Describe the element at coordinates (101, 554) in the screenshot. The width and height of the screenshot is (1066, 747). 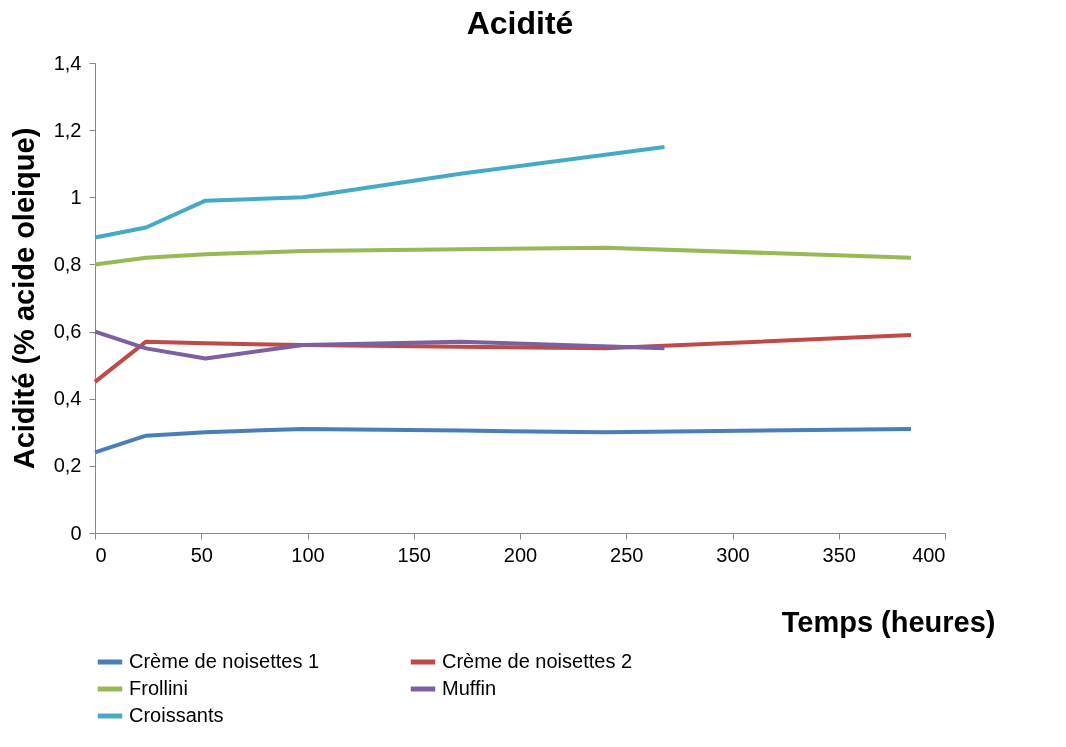
I see `x-tick-label: 0` at that location.